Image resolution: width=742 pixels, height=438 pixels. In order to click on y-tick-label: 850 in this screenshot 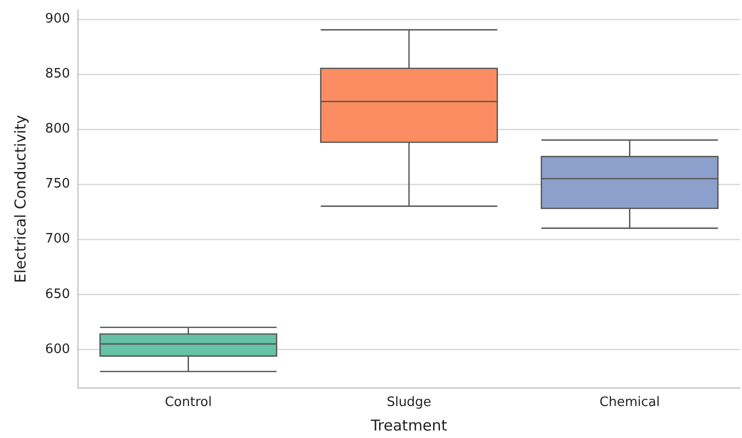, I will do `click(57, 74)`.